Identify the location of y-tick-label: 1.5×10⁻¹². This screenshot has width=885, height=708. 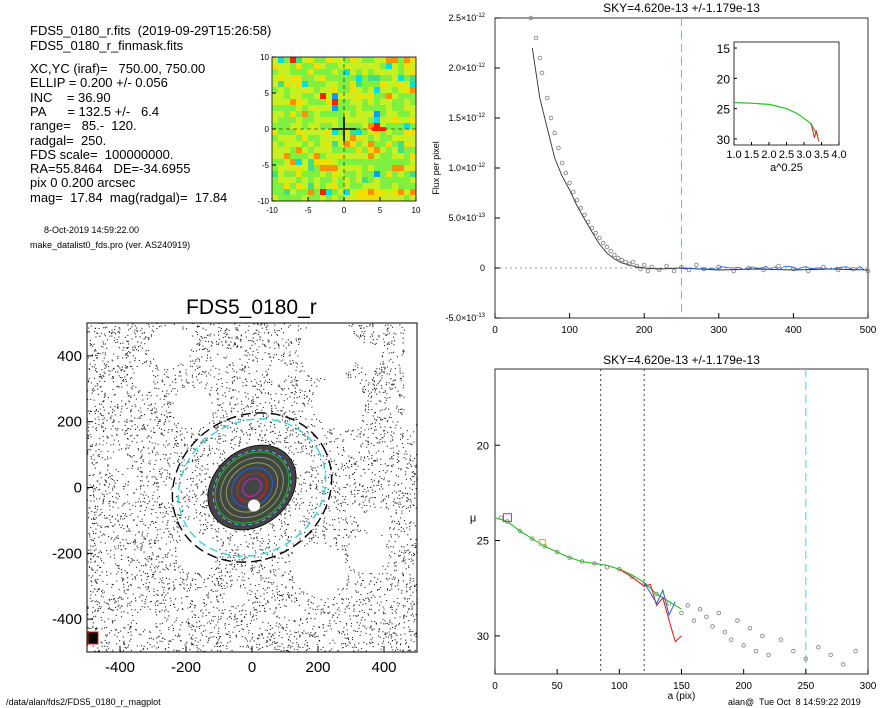
(467, 118).